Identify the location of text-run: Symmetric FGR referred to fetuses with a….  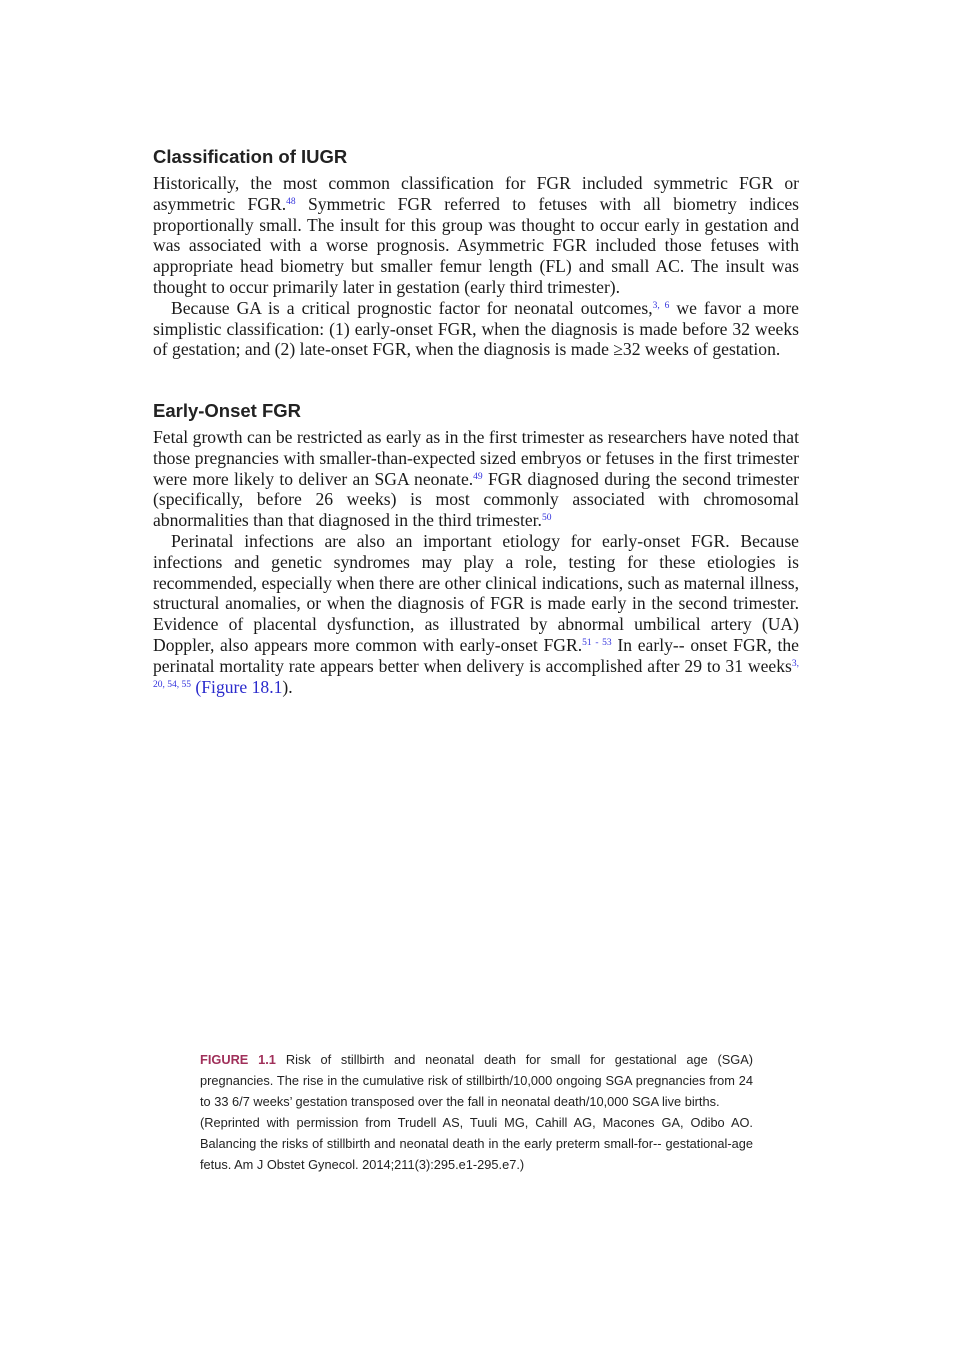
(476, 245).